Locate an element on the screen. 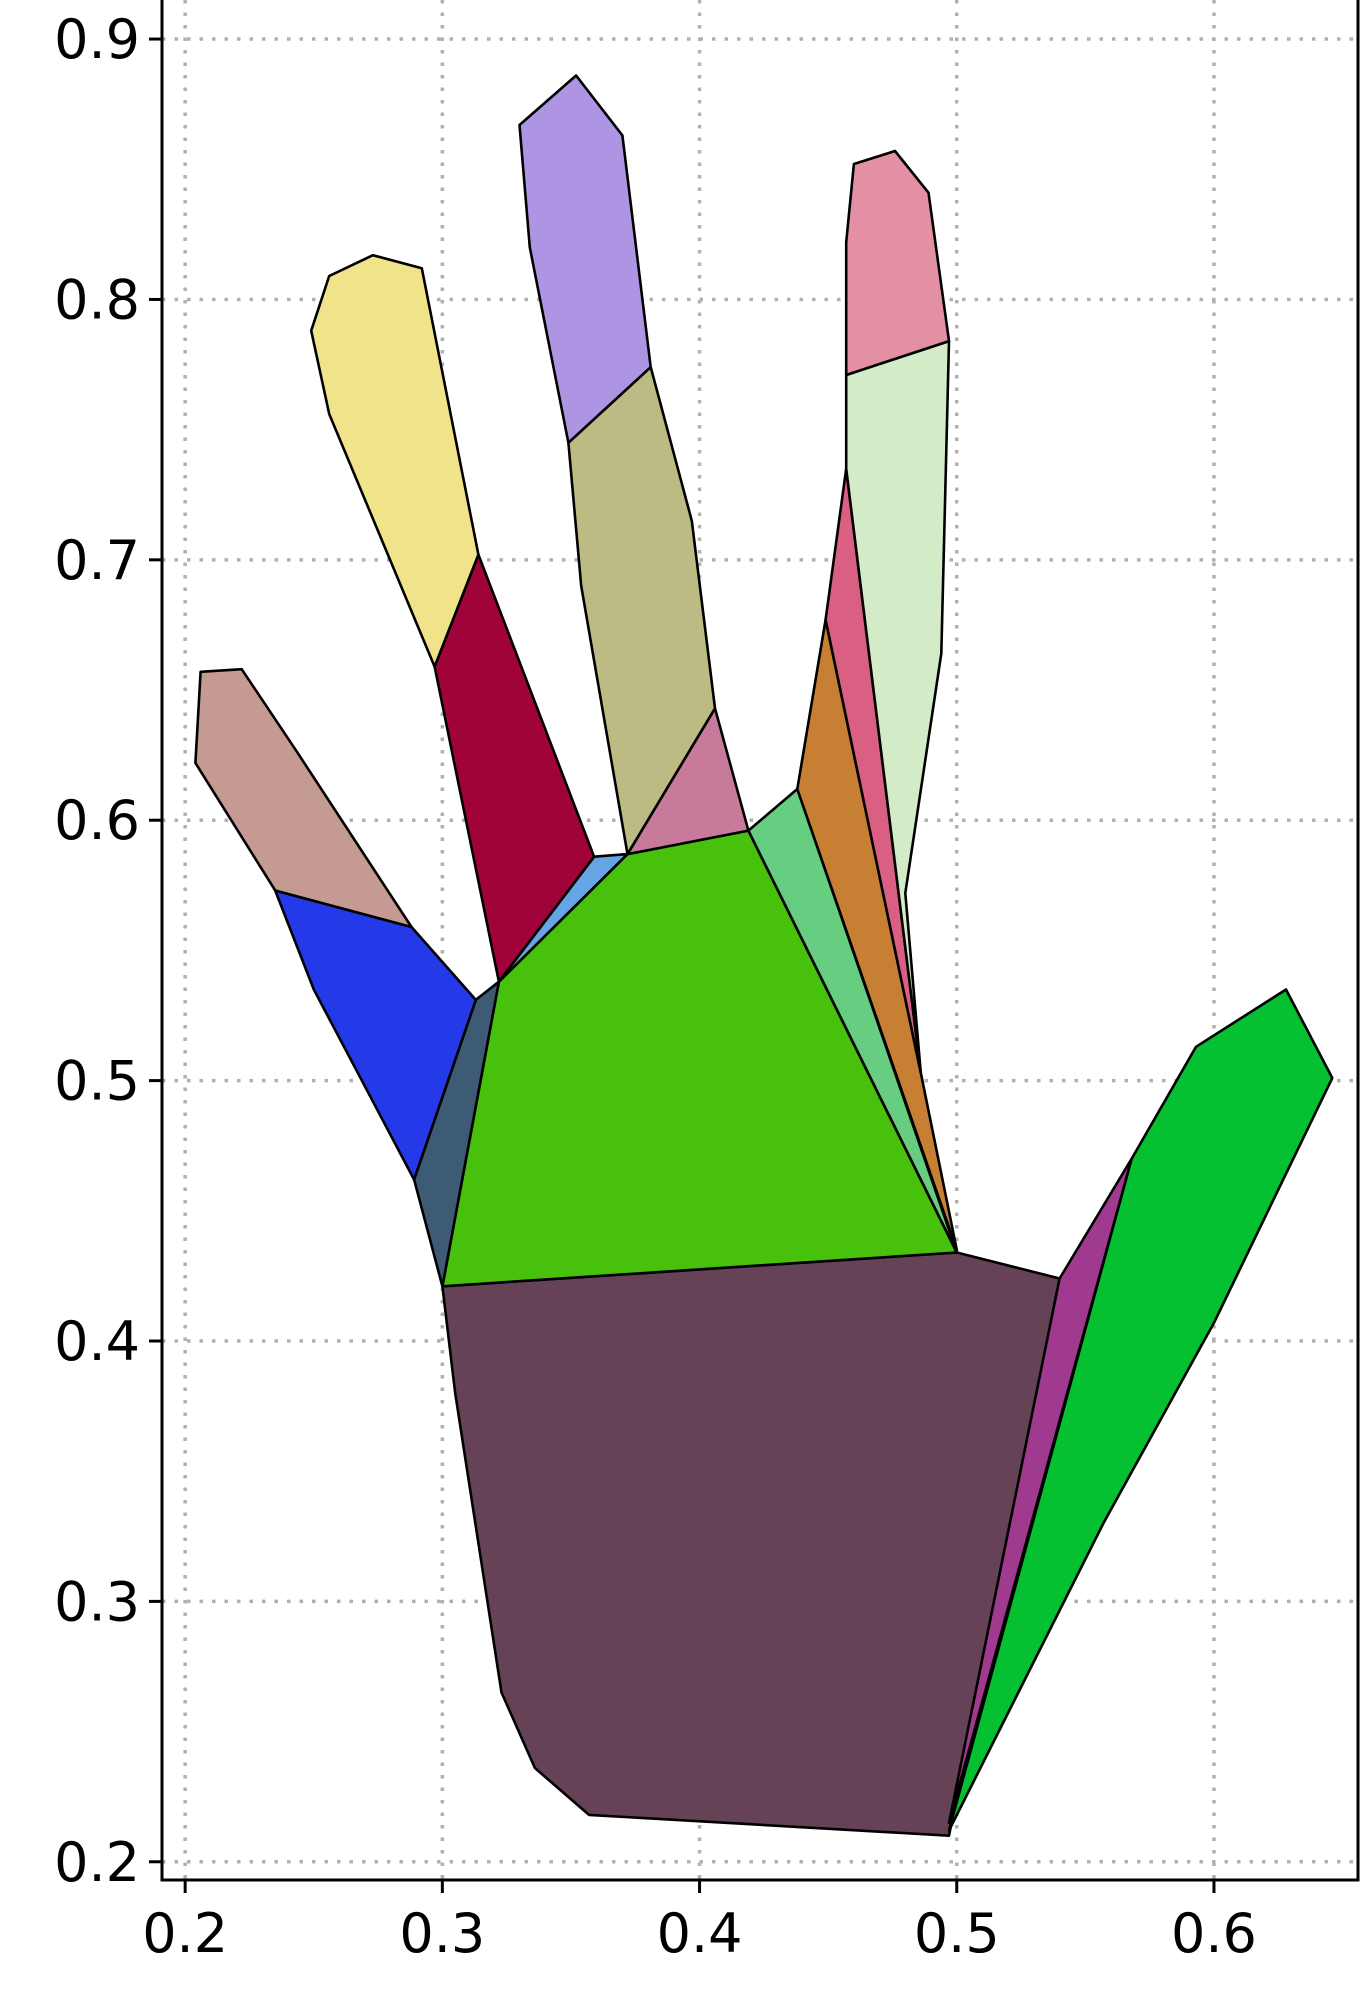 The width and height of the screenshot is (1362, 1999). y-tick-label: 0.4 is located at coordinates (97, 1341).